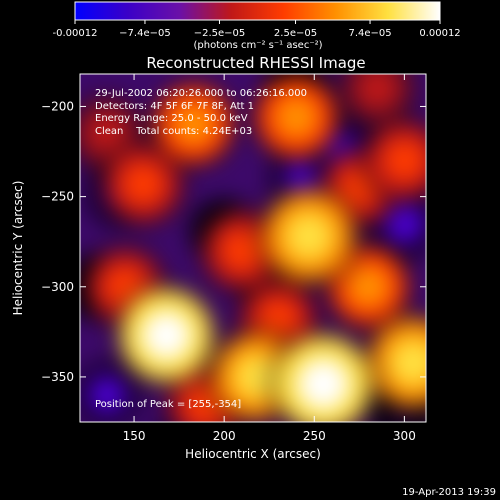 The height and width of the screenshot is (500, 500). What do you see at coordinates (174, 106) in the screenshot?
I see `annotation-detectors: Detectors: 4F 5F 6F 7F 8F, Att 1` at bounding box center [174, 106].